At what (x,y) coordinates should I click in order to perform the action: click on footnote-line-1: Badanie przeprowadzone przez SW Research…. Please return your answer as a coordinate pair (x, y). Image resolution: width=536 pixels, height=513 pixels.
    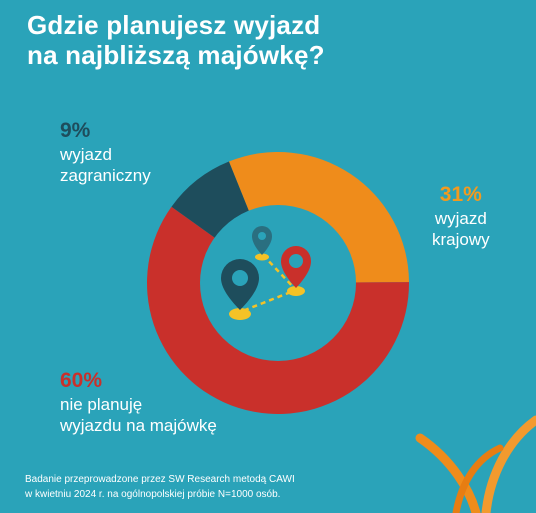
    Looking at the image, I should click on (160, 479).